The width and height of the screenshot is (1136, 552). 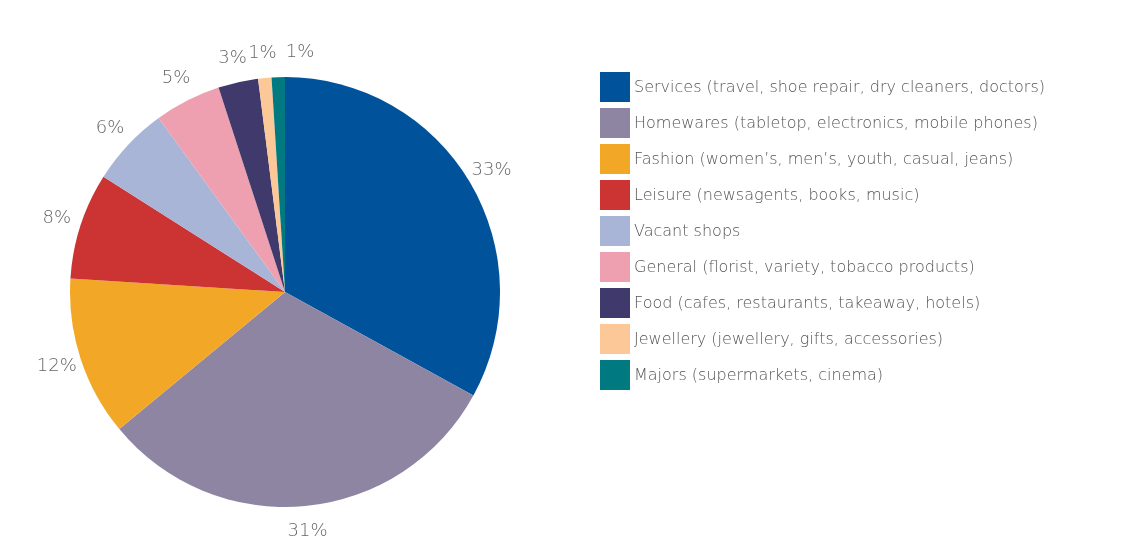 I want to click on legend-label: General (florist, variety, tobacco products), so click(x=804, y=266).